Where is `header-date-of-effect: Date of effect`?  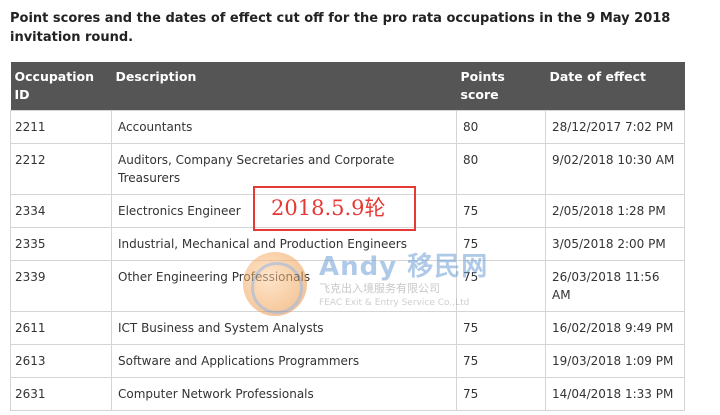
header-date-of-effect: Date of effect is located at coordinates (615, 86).